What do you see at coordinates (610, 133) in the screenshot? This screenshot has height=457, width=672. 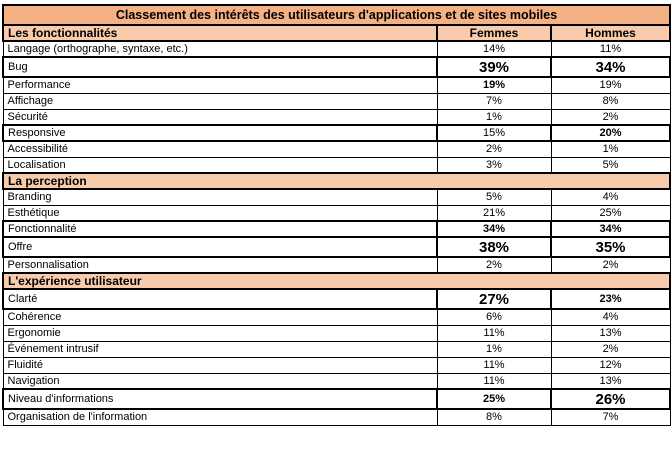 I see `hommes-value-cell: 20%` at bounding box center [610, 133].